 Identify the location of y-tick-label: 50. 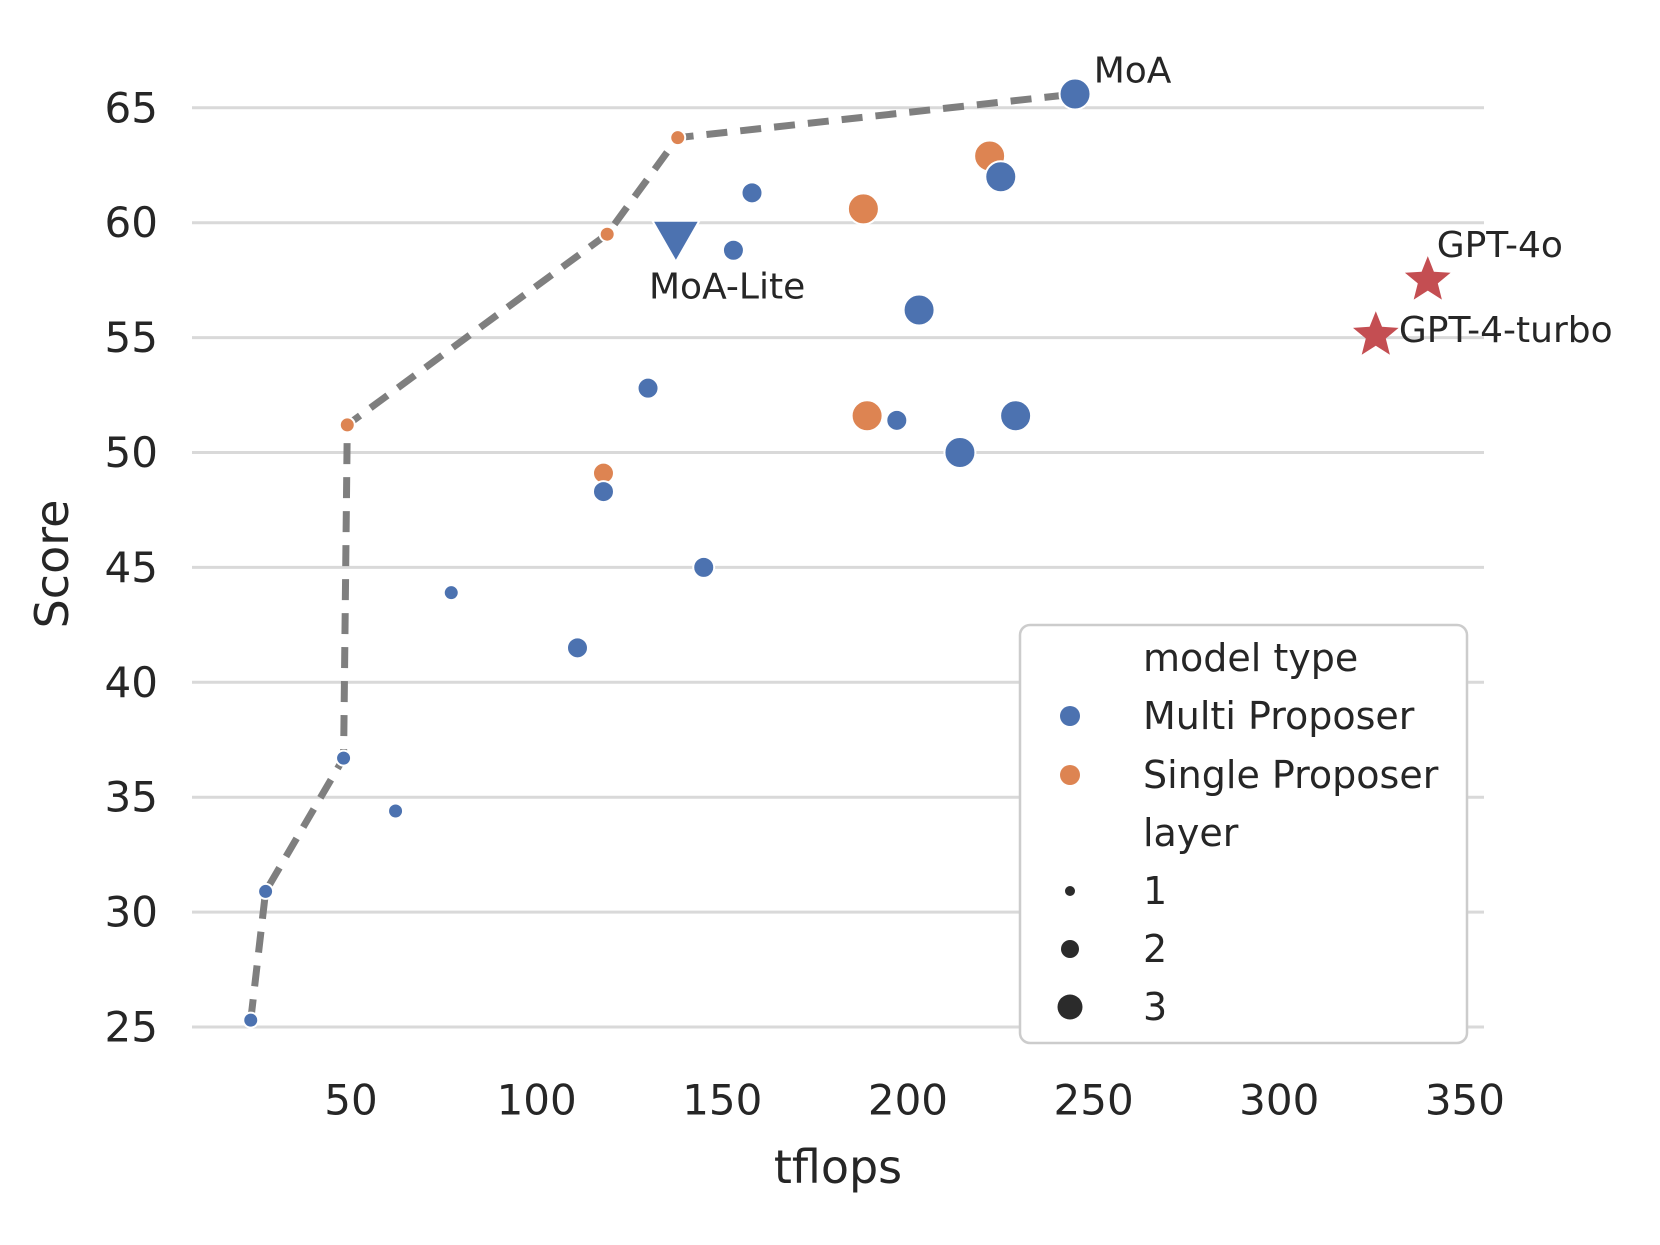
(131, 452).